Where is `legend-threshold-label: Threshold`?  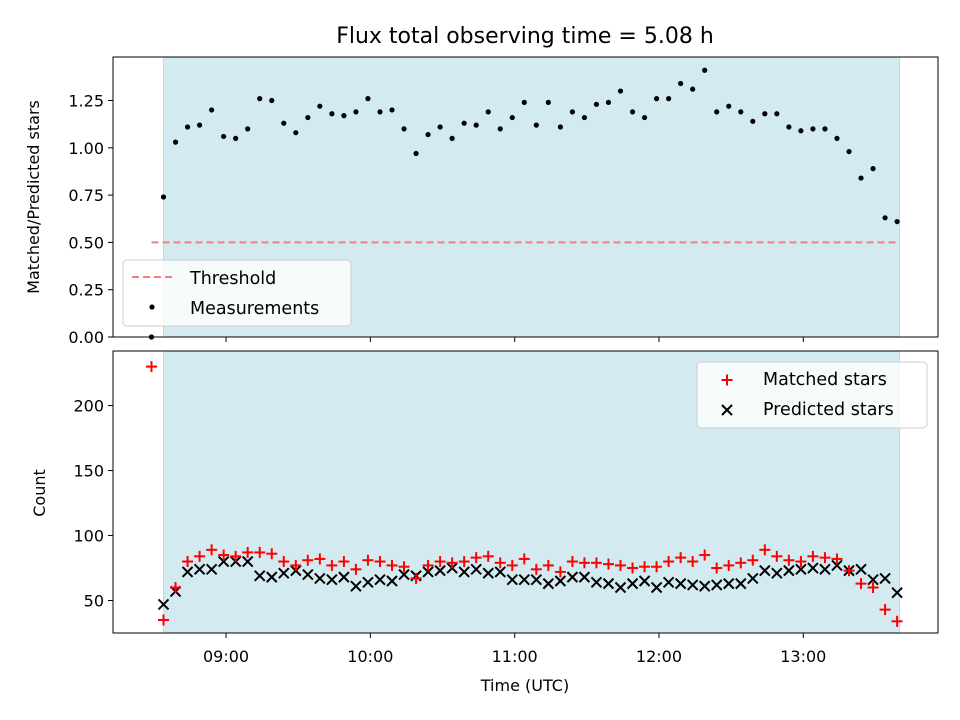
legend-threshold-label: Threshold is located at coordinates (232, 279).